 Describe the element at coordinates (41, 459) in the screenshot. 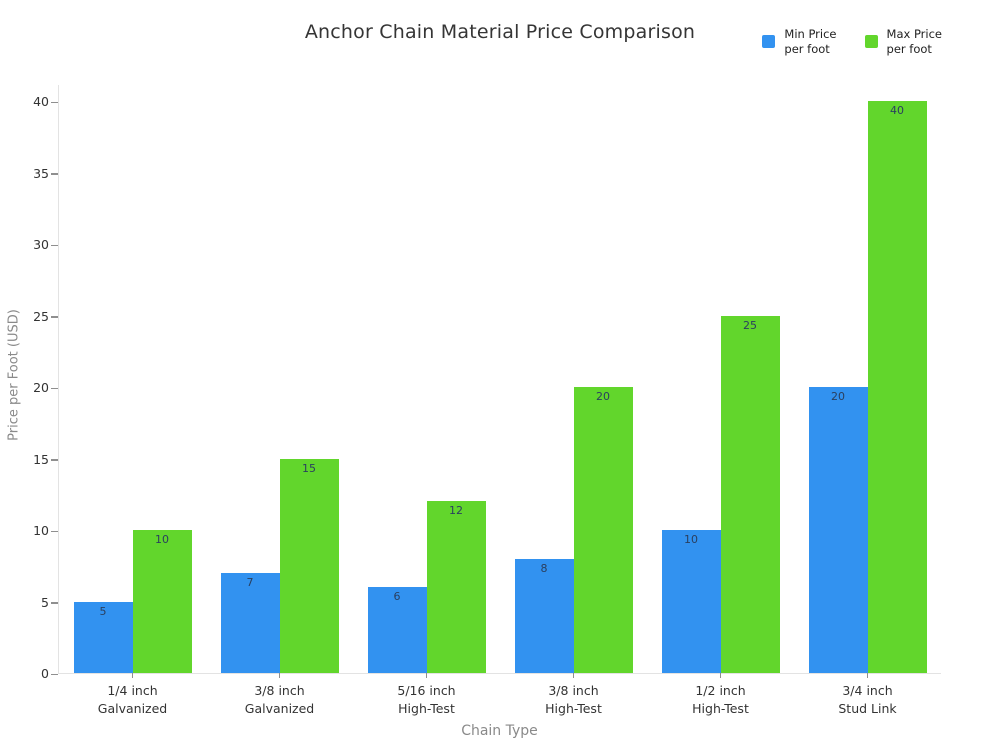

I see `y-tick-label: 15` at that location.